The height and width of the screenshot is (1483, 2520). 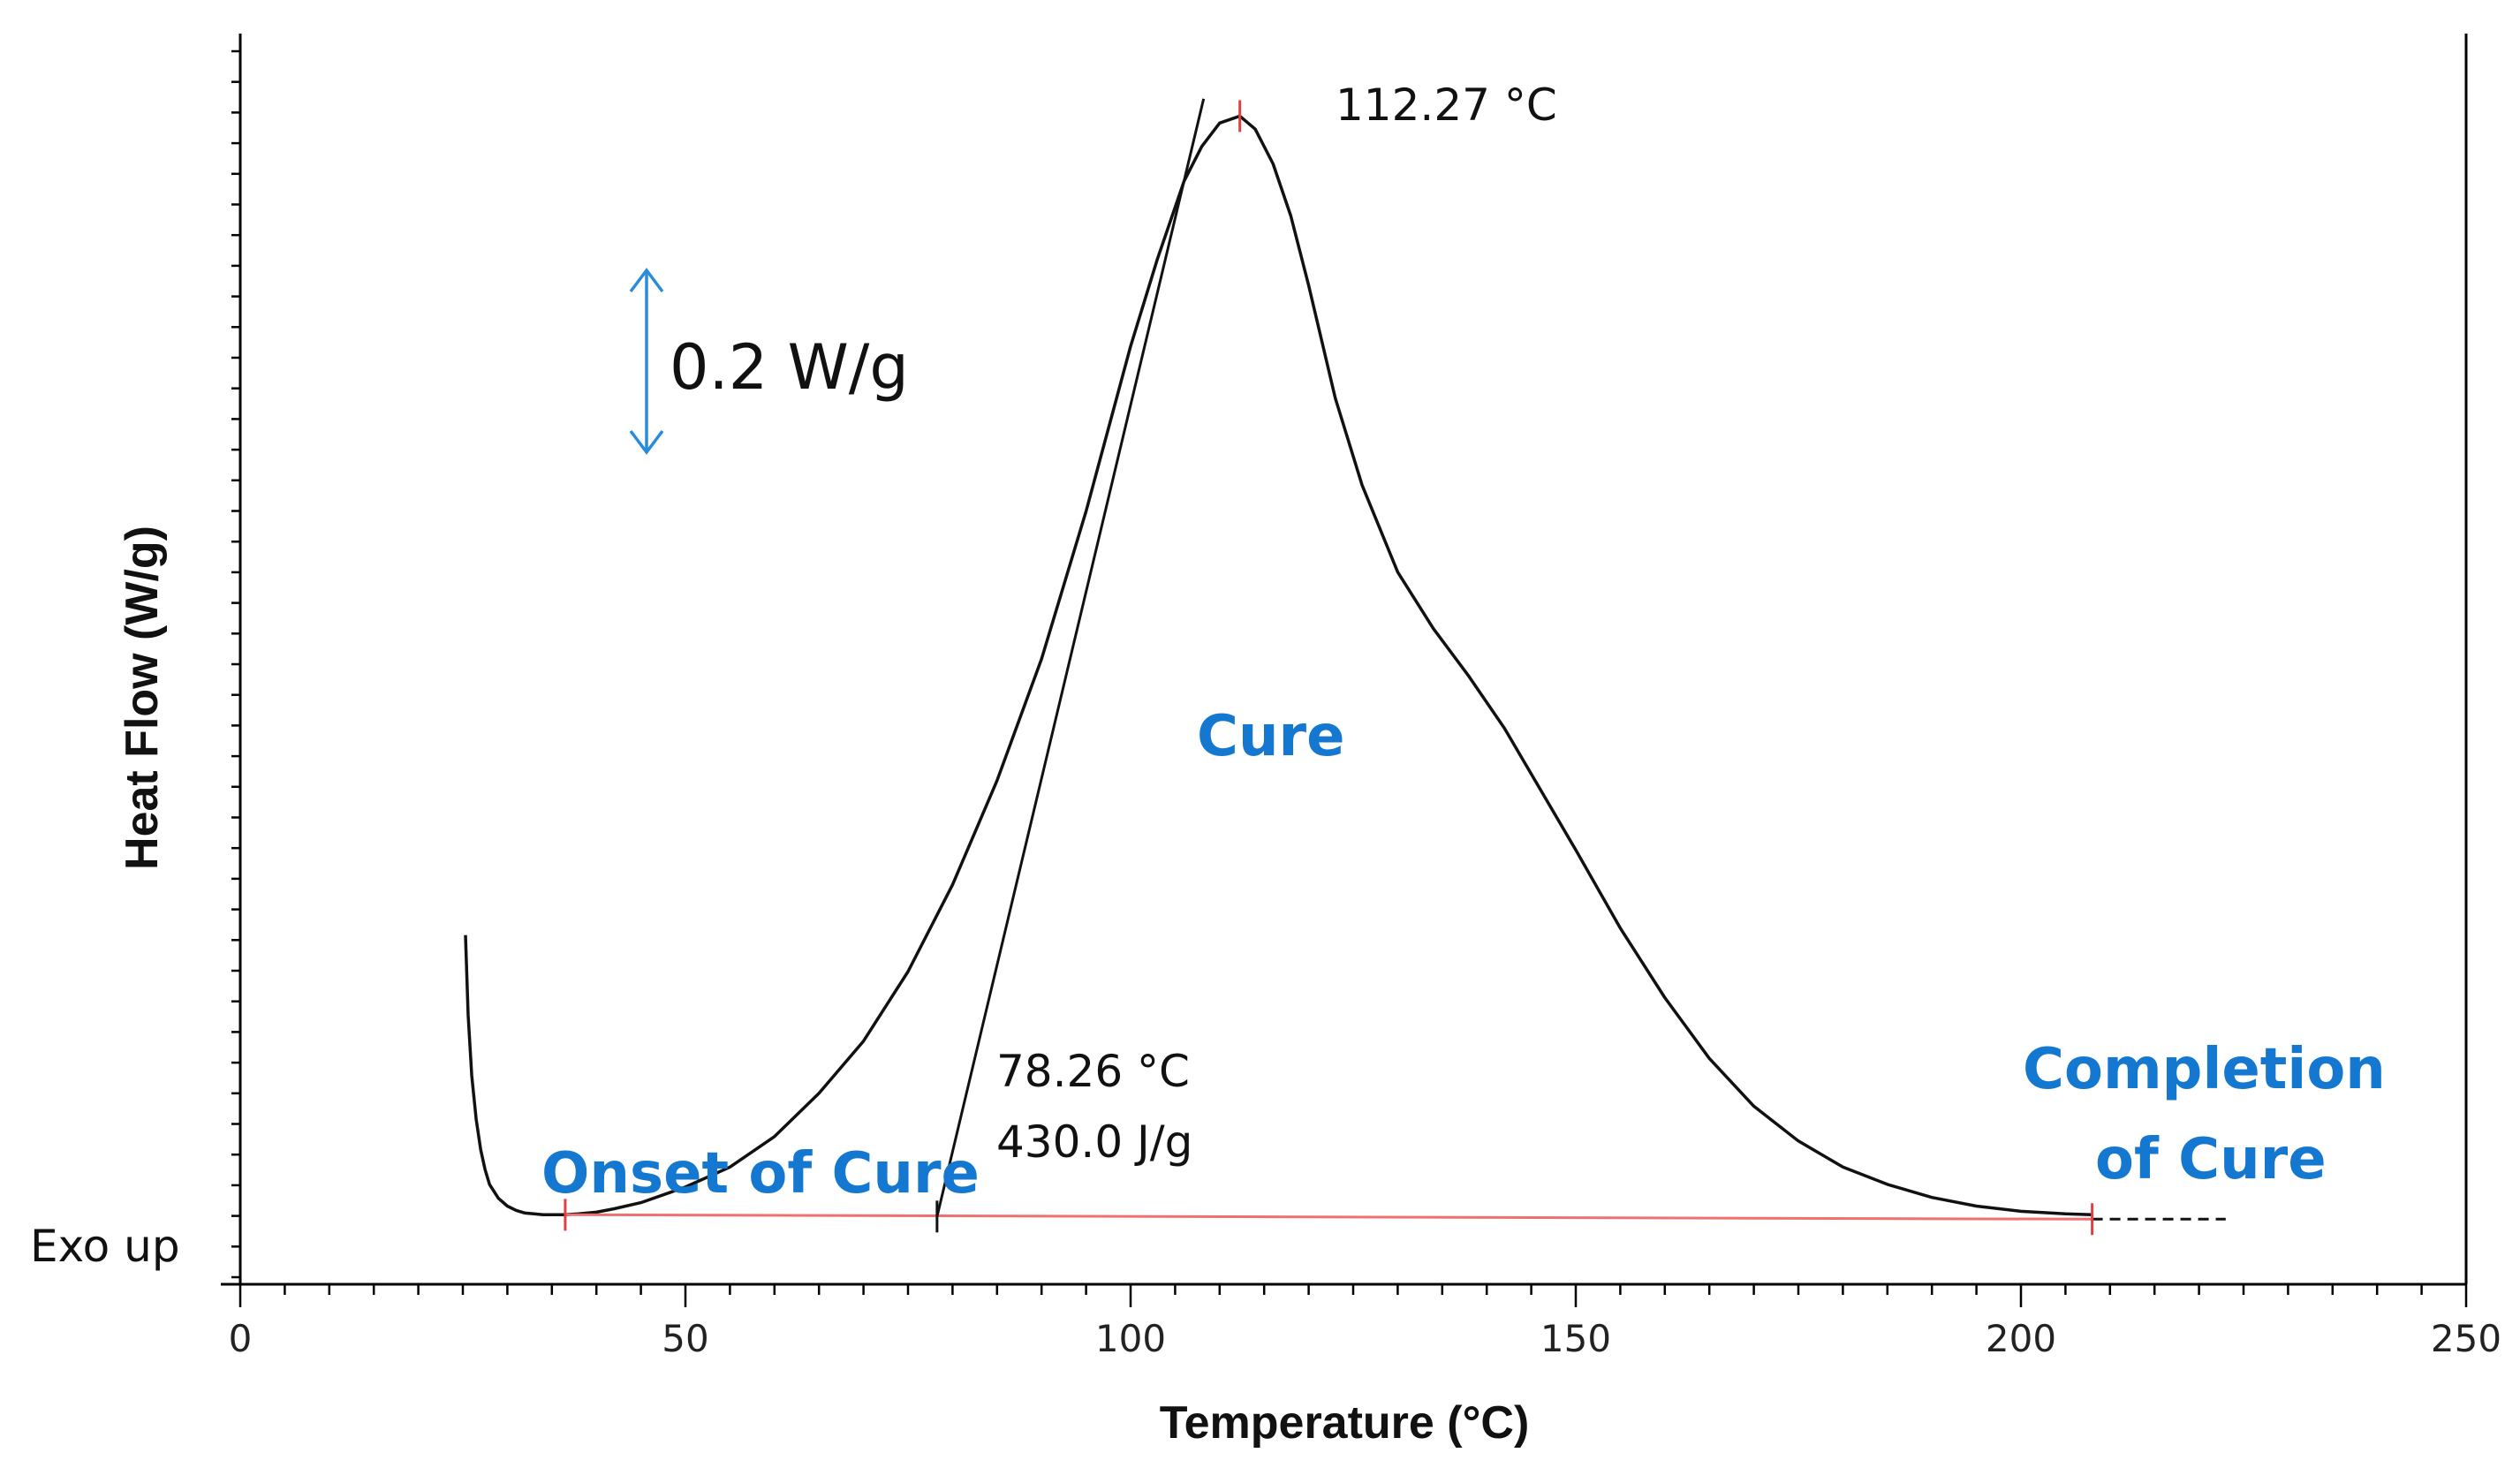 What do you see at coordinates (1353, 1295) in the screenshot?
I see `x-major-ticks` at bounding box center [1353, 1295].